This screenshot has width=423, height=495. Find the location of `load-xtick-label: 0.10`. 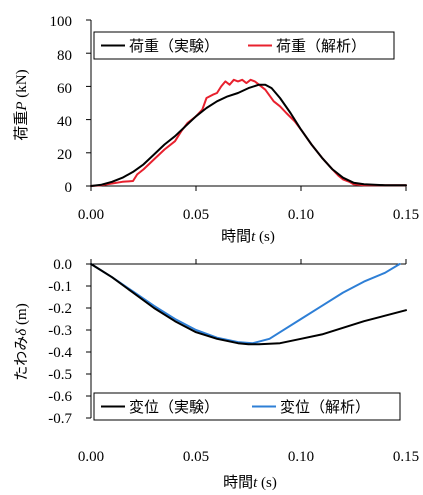

load-xtick-label: 0.10 is located at coordinates (301, 215).